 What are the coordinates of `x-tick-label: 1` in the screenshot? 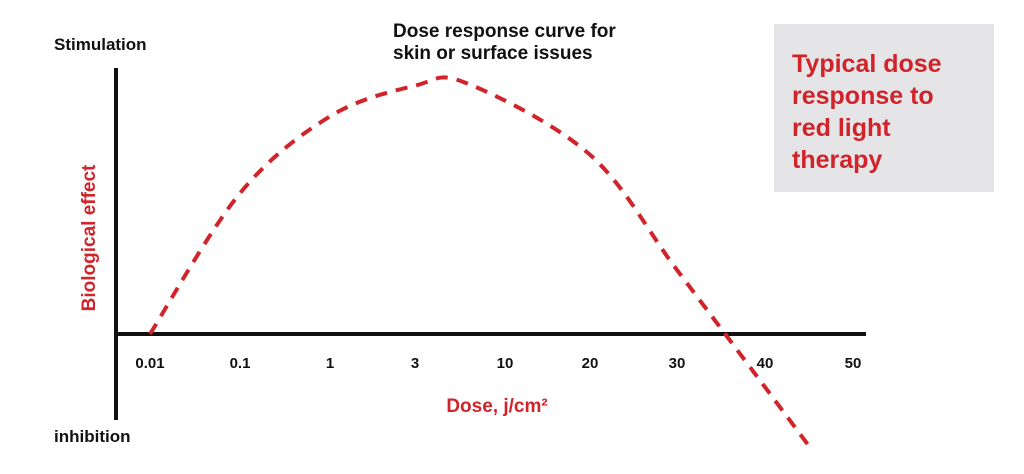 It's located at (330, 363).